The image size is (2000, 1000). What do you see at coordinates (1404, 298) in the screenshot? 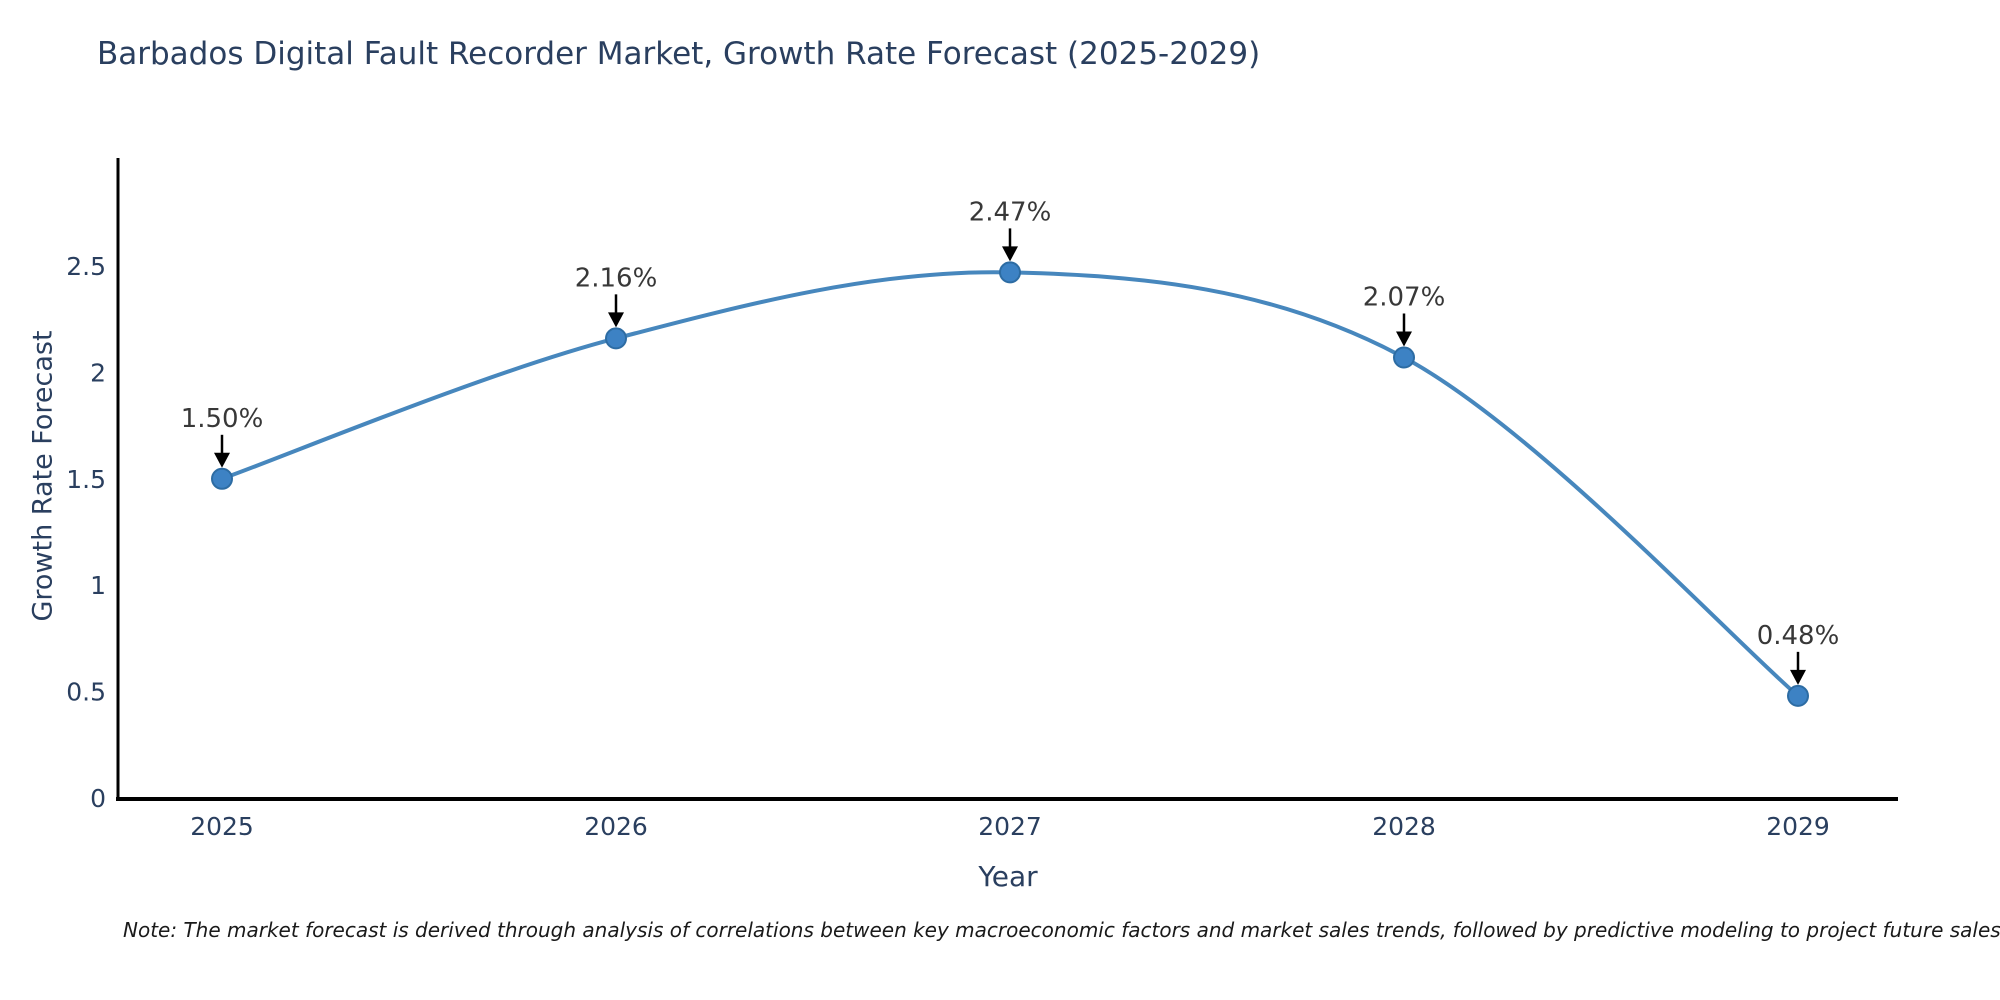
I see `annotation-label: 2.07%` at bounding box center [1404, 298].